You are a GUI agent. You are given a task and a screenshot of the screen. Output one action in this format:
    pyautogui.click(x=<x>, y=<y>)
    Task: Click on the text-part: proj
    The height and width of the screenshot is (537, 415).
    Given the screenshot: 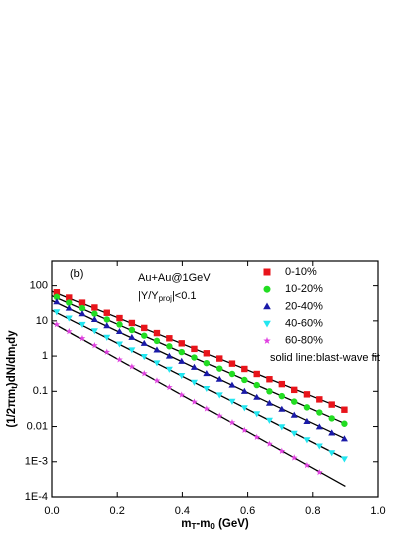 What is the action you would take?
    pyautogui.click(x=166, y=298)
    